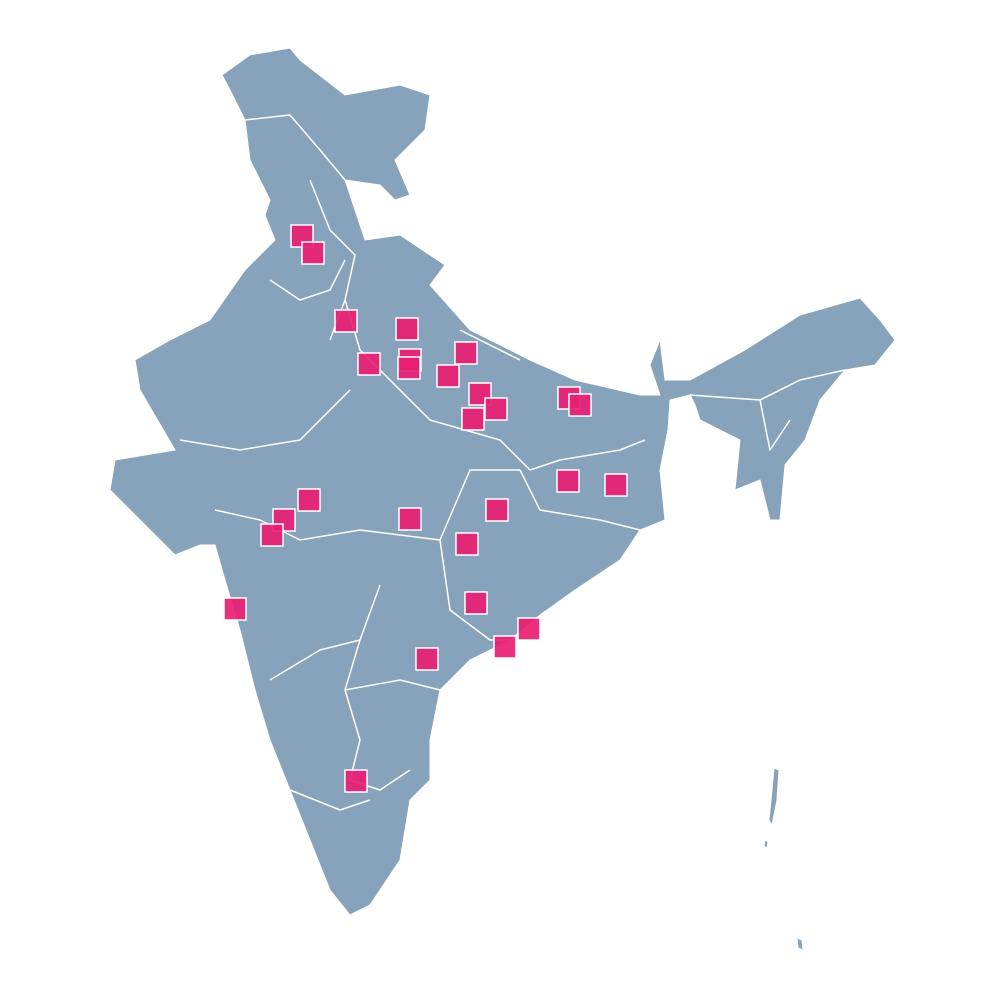 This screenshot has height=1000, width=1000. Describe the element at coordinates (800, 944) in the screenshot. I see `island-nicobar` at that location.